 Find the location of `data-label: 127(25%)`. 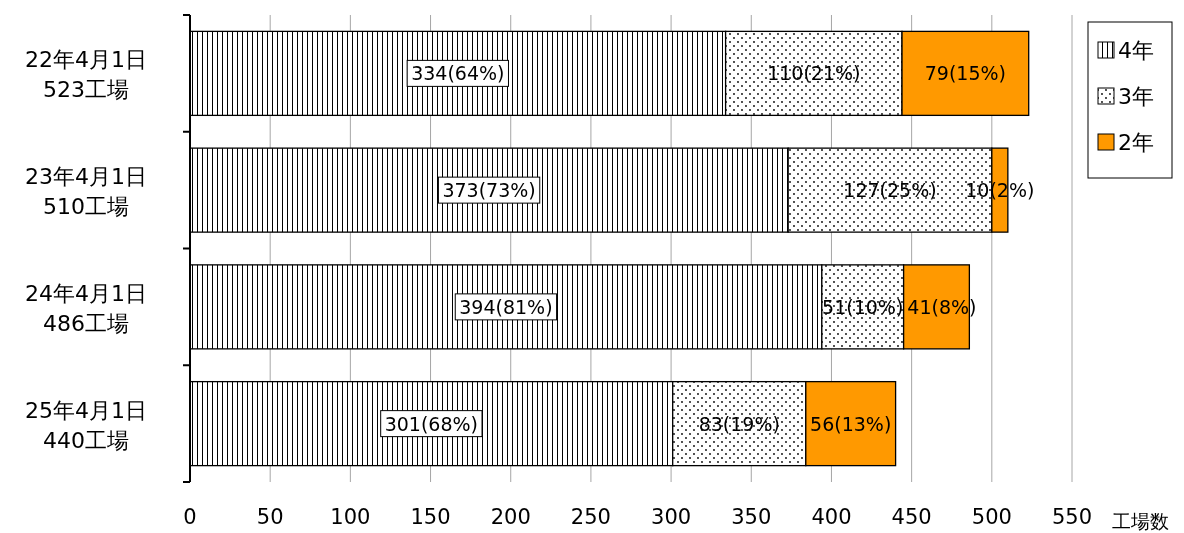

data-label: 127(25%) is located at coordinates (890, 190).